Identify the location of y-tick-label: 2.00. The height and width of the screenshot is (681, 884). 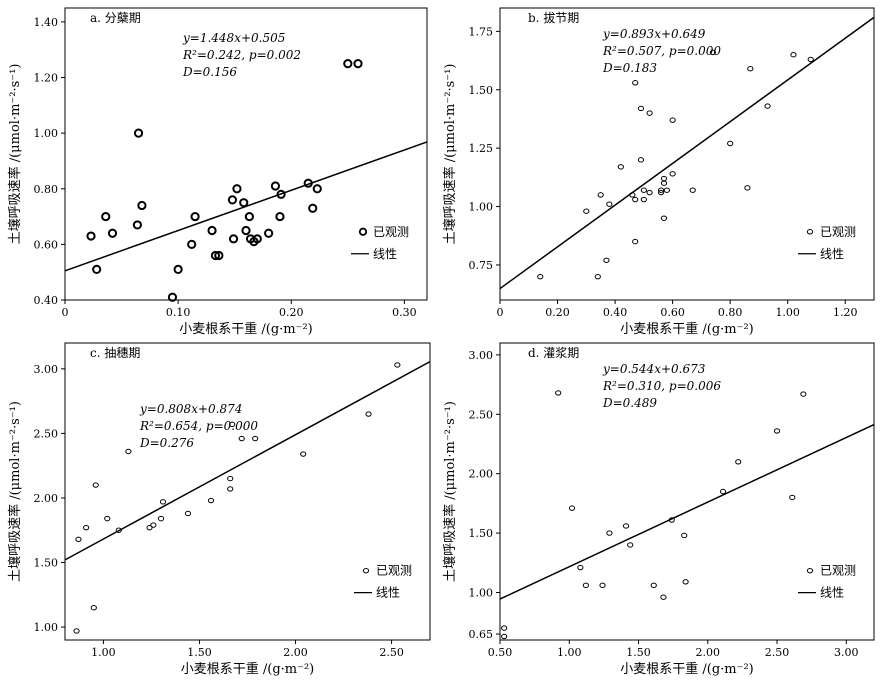
(481, 474).